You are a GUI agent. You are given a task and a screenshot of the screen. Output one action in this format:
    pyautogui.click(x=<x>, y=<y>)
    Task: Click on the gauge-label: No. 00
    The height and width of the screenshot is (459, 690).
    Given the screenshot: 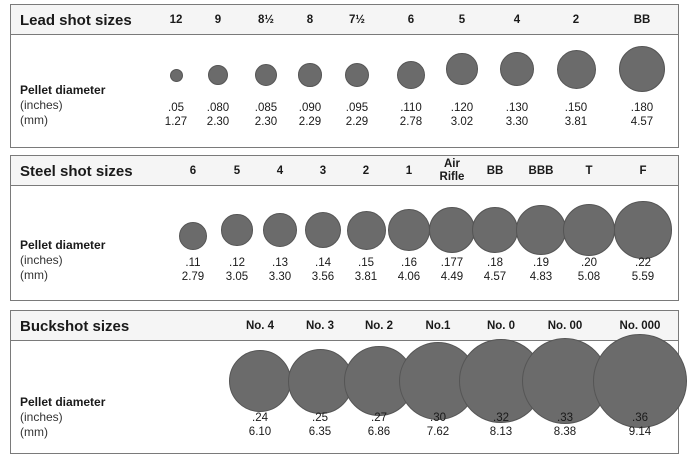 What is the action you would take?
    pyautogui.click(x=565, y=325)
    